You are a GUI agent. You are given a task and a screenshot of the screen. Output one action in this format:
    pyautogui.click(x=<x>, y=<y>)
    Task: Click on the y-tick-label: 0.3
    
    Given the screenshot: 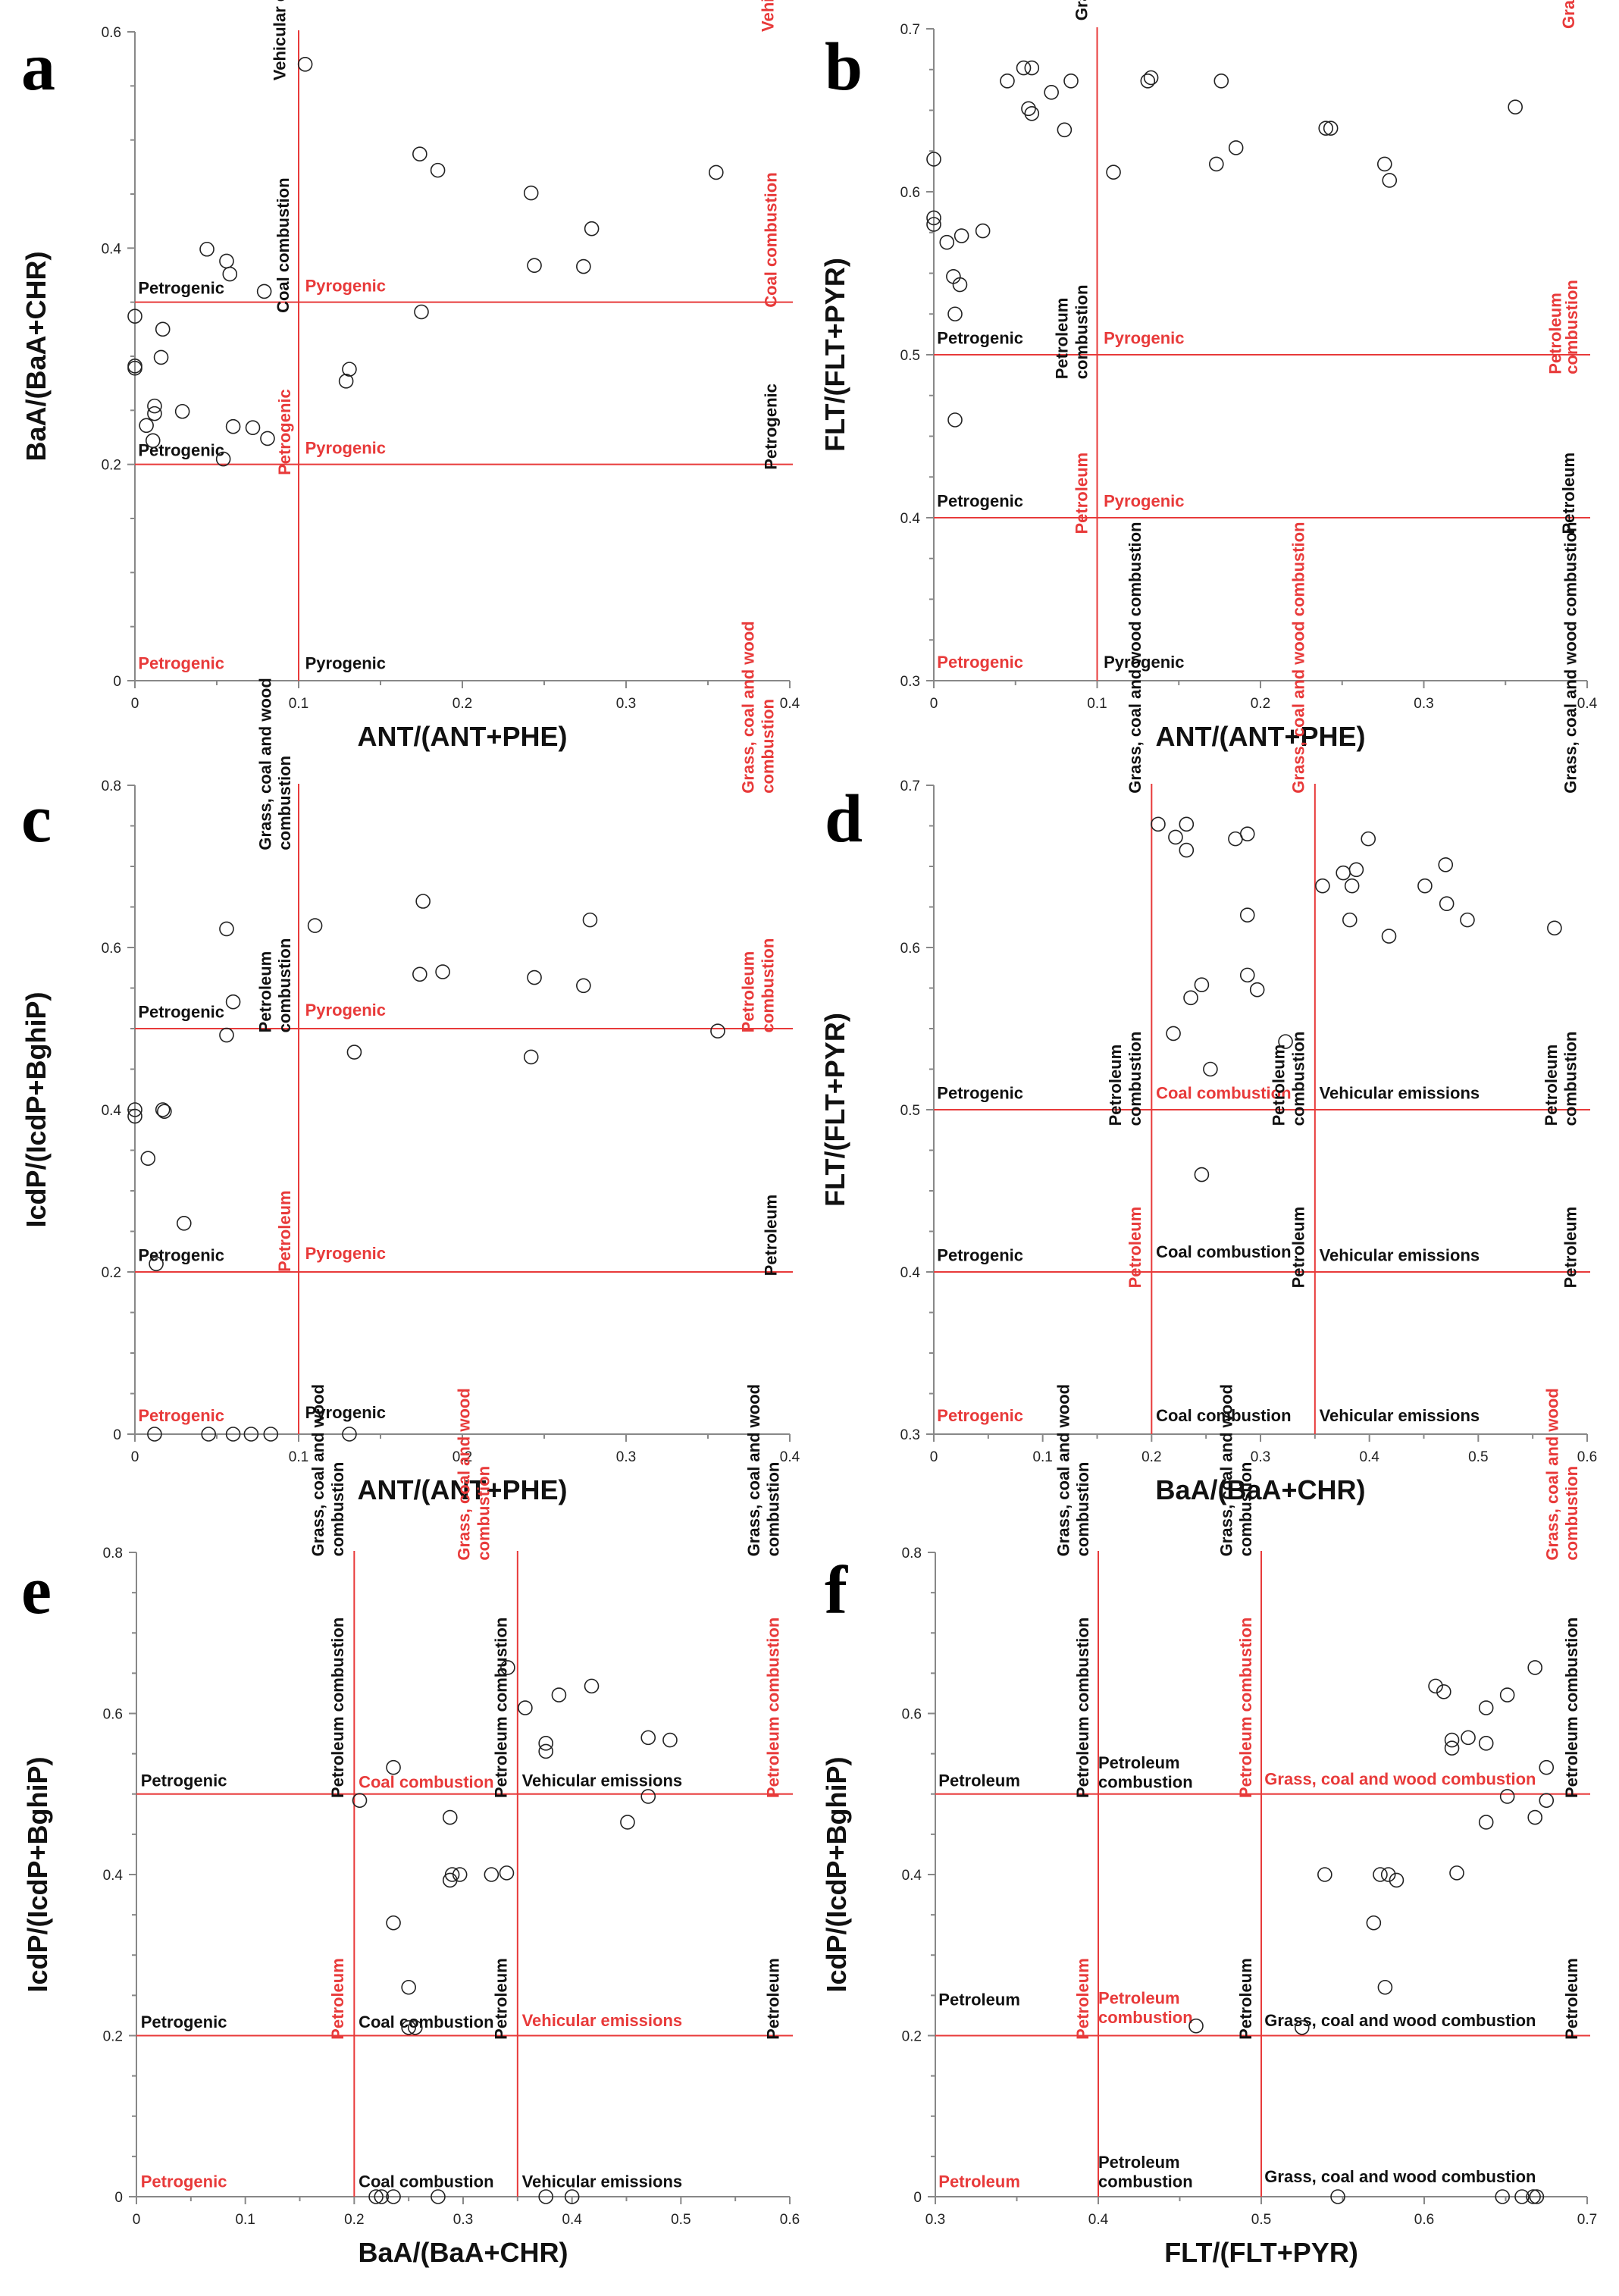 What is the action you would take?
    pyautogui.click(x=910, y=1435)
    